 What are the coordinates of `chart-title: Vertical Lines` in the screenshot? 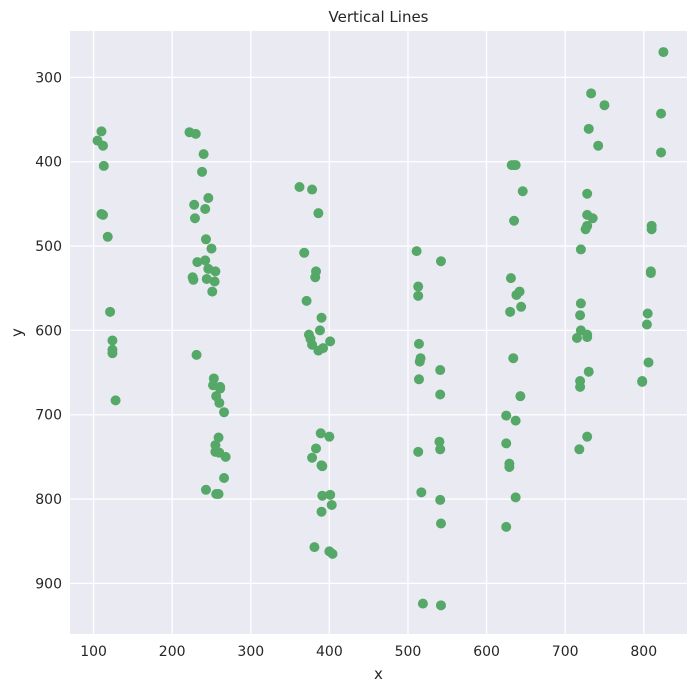 It's located at (379, 17).